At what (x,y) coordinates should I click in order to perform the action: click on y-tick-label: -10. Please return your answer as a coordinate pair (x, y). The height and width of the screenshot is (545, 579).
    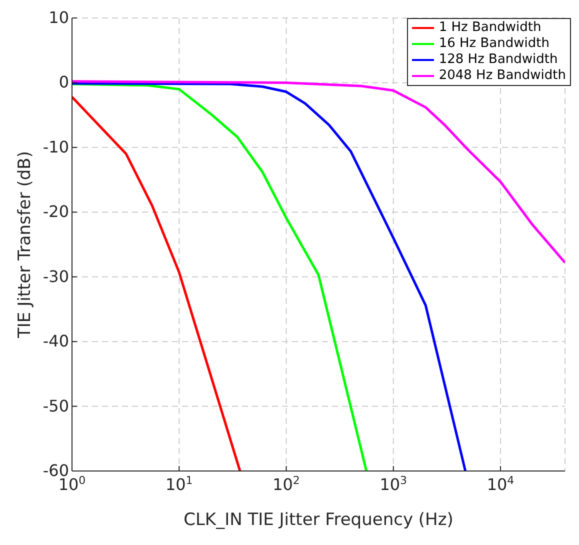
    Looking at the image, I should click on (55, 146).